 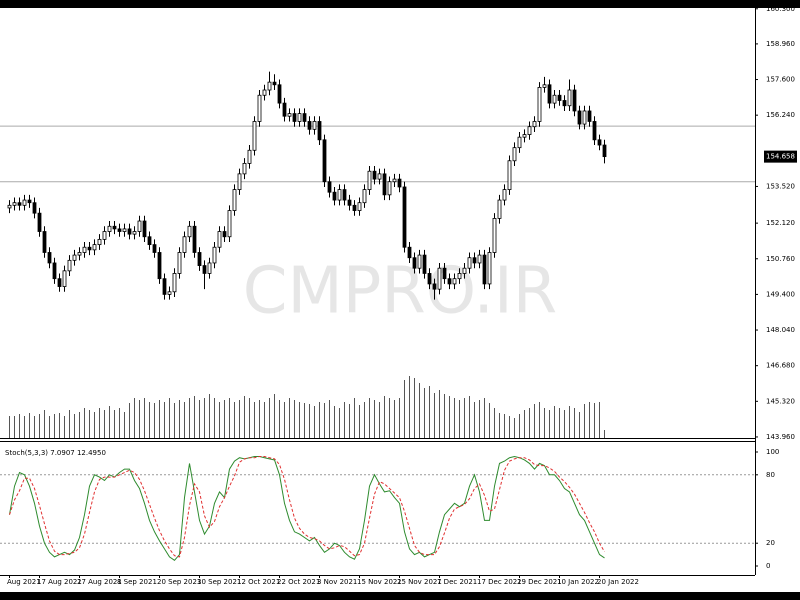 I want to click on x-tick-label: 29 Dec 2021, so click(x=539, y=582).